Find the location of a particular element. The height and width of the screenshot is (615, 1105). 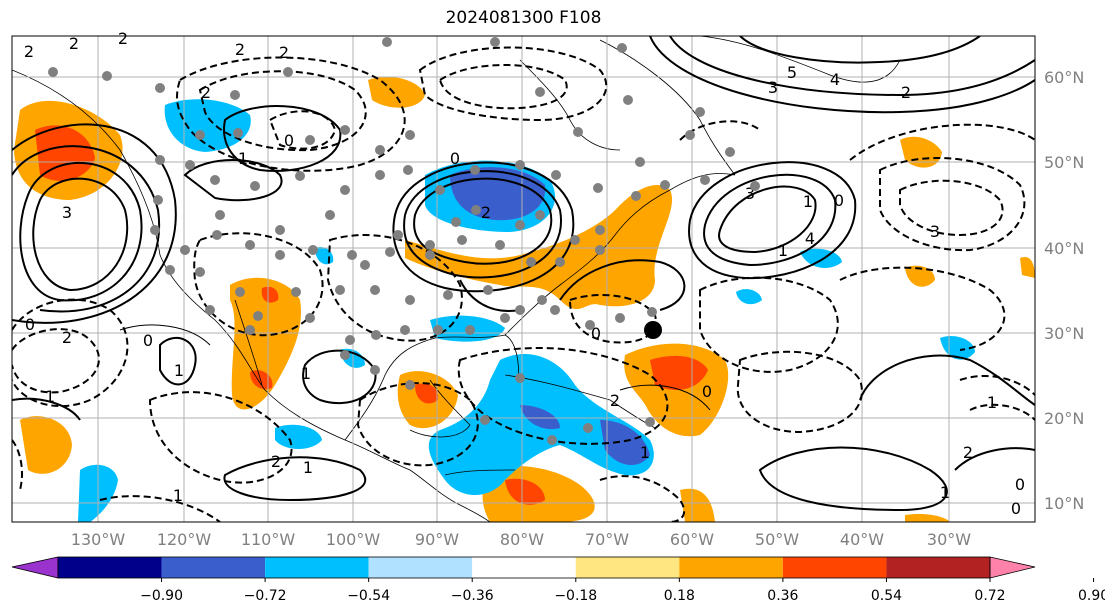

longitude-label: 30°W is located at coordinates (949, 539).